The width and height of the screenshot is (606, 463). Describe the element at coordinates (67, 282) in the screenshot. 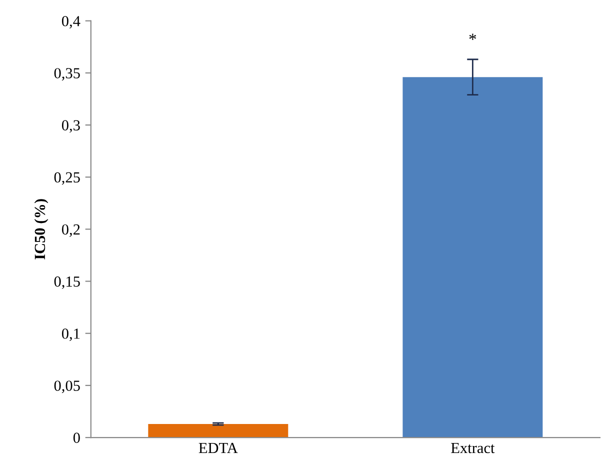

I see `y-tick-label: 0,15` at that location.